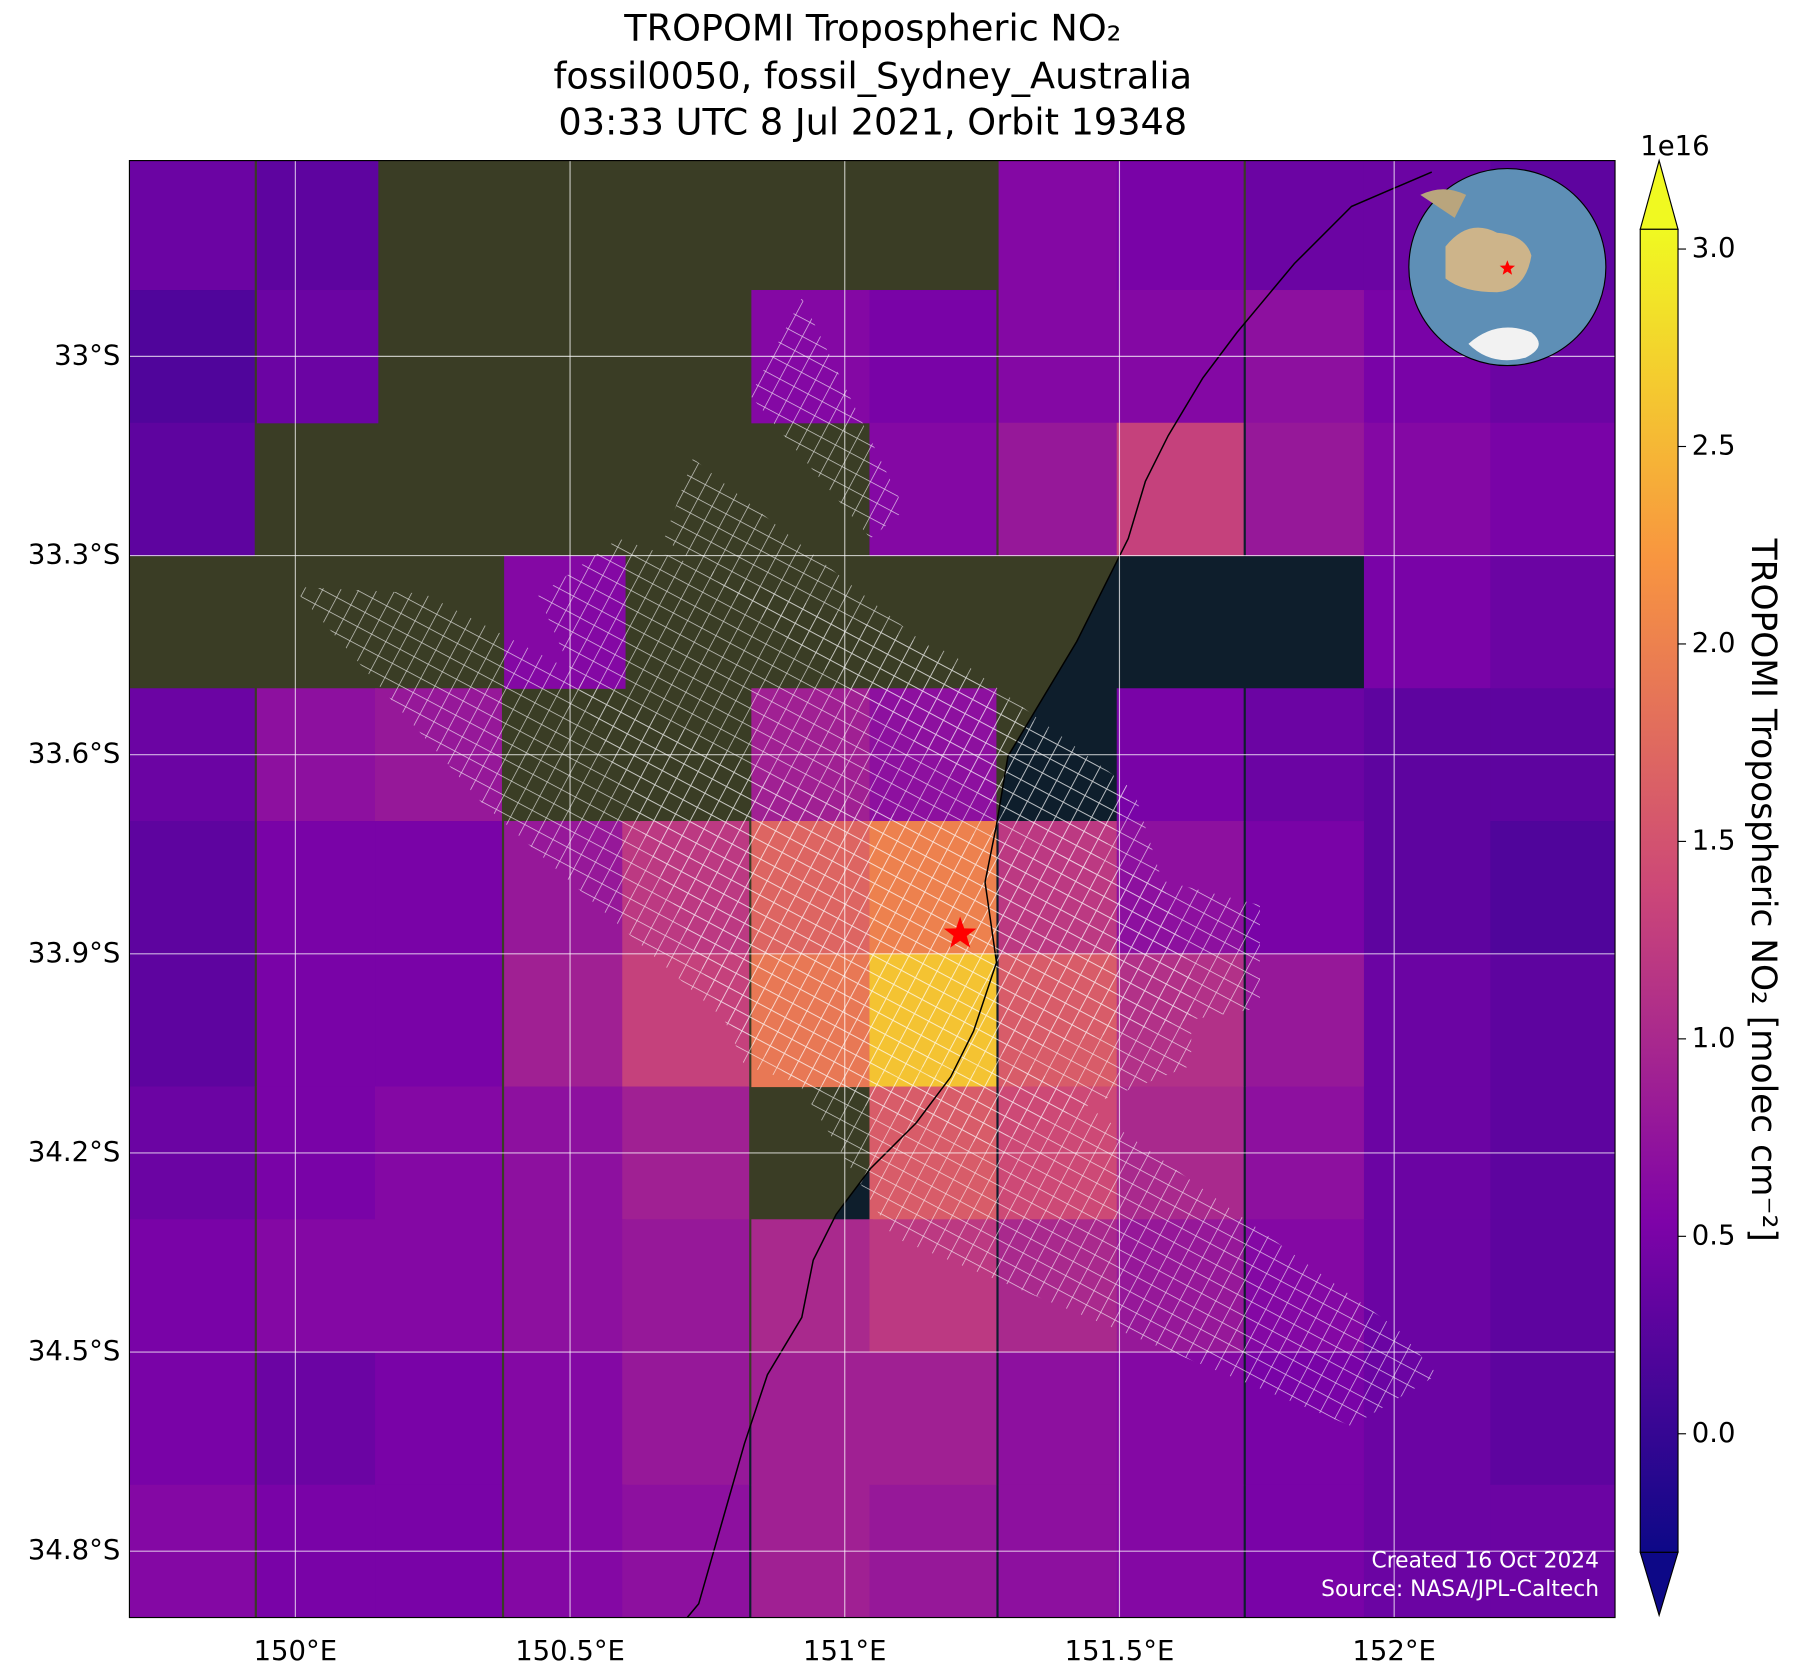  Describe the element at coordinates (1460, 1589) in the screenshot. I see `footer-line: Source: NASA/JPL-Caltech` at that location.